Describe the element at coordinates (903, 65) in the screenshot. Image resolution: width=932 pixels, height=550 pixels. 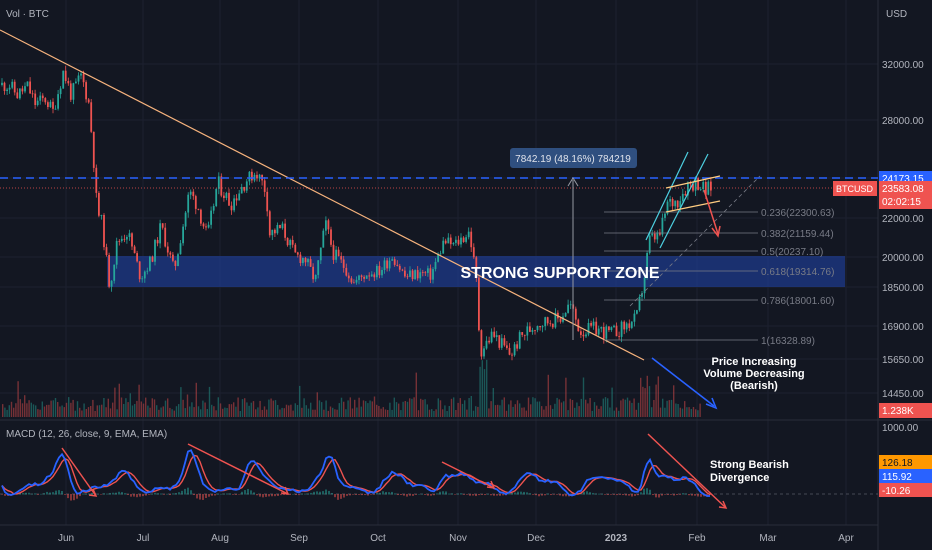
I see `y-tick-0: 32000.00` at that location.